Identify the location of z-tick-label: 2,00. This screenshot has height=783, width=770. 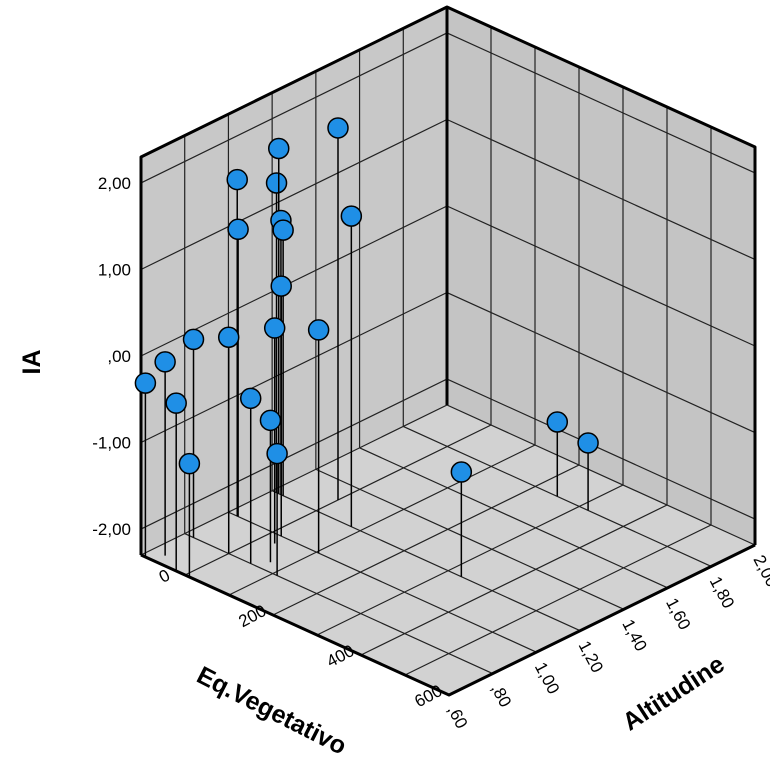
(114, 183).